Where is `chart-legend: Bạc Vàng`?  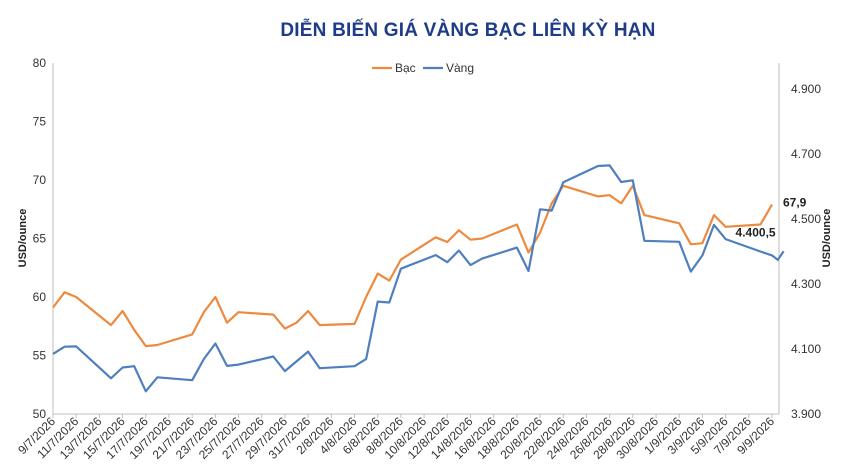
chart-legend: Bạc Vàng is located at coordinates (423, 68).